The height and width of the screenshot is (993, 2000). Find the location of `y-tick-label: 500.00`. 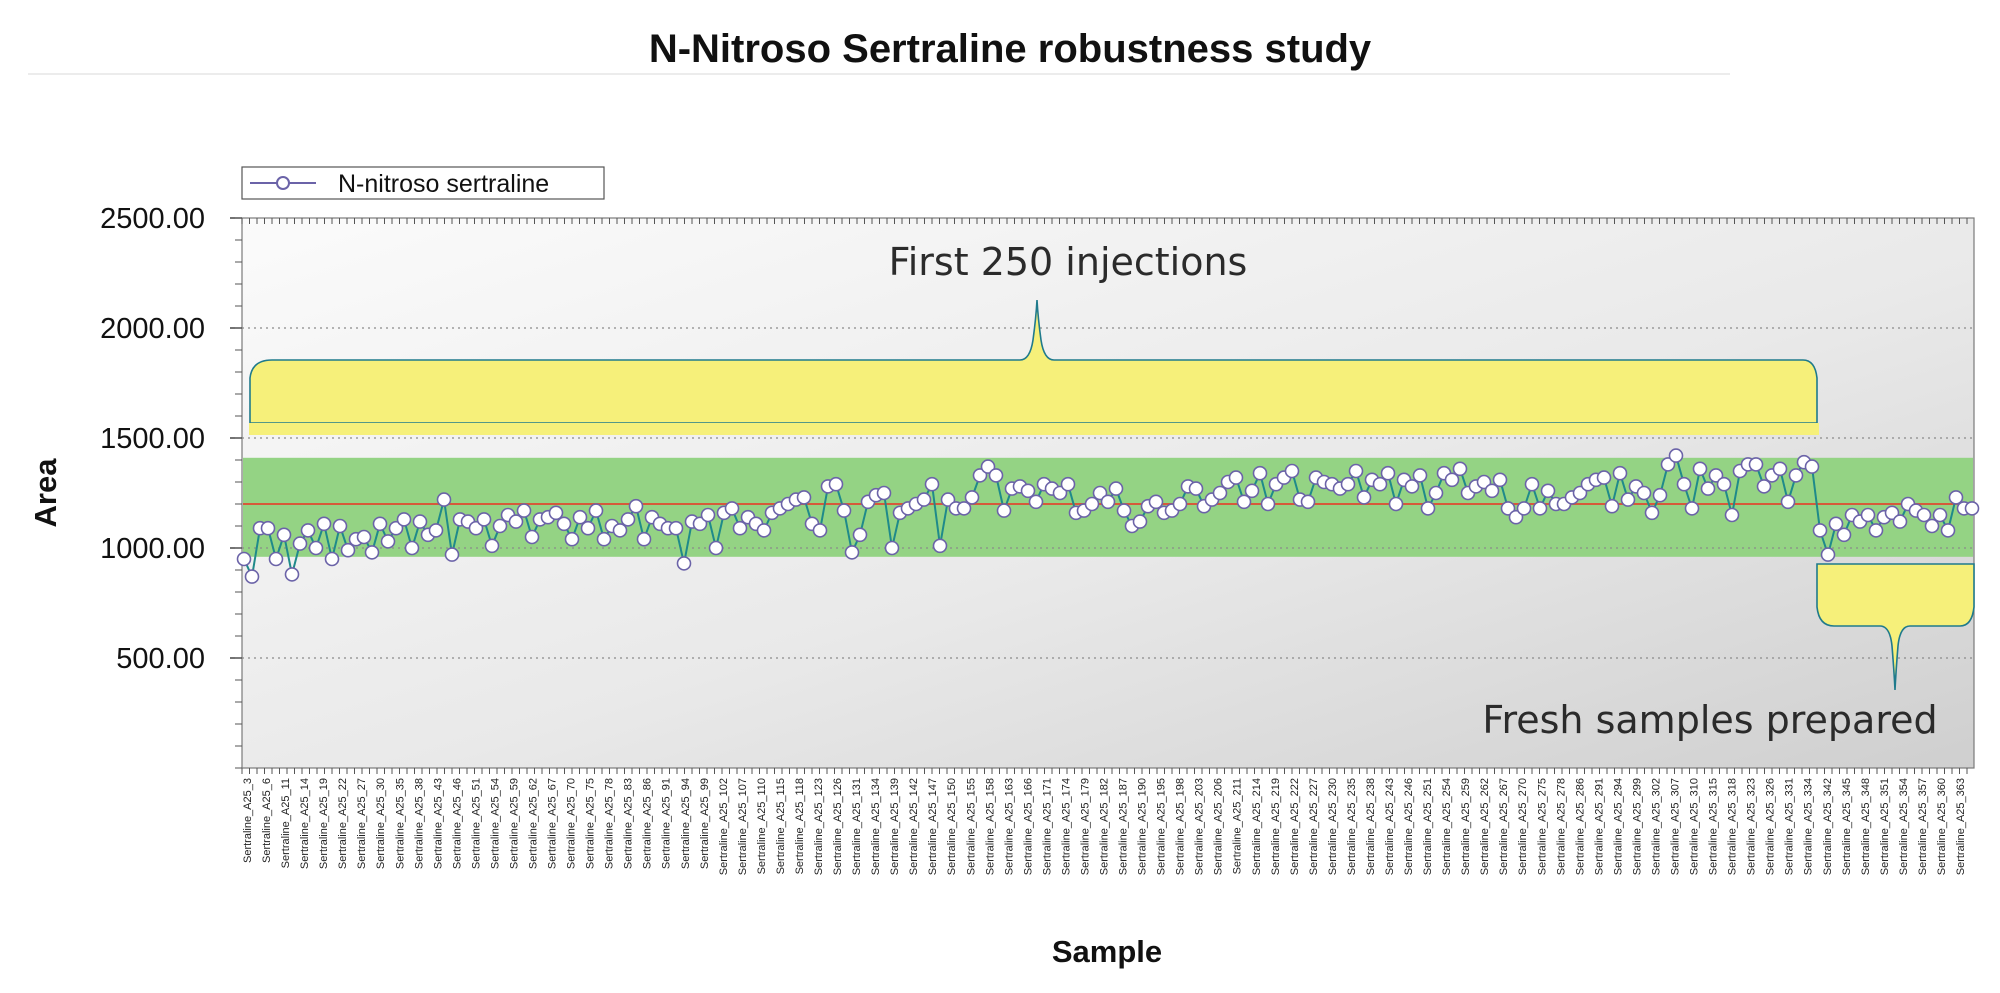

y-tick-label: 500.00 is located at coordinates (160, 659).